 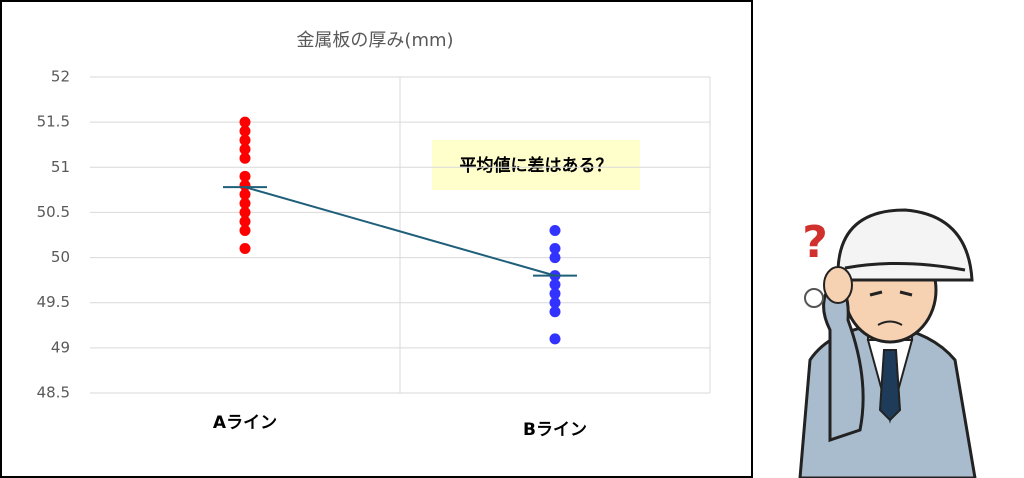 What do you see at coordinates (60, 347) in the screenshot?
I see `y-tick-label: 49` at bounding box center [60, 347].